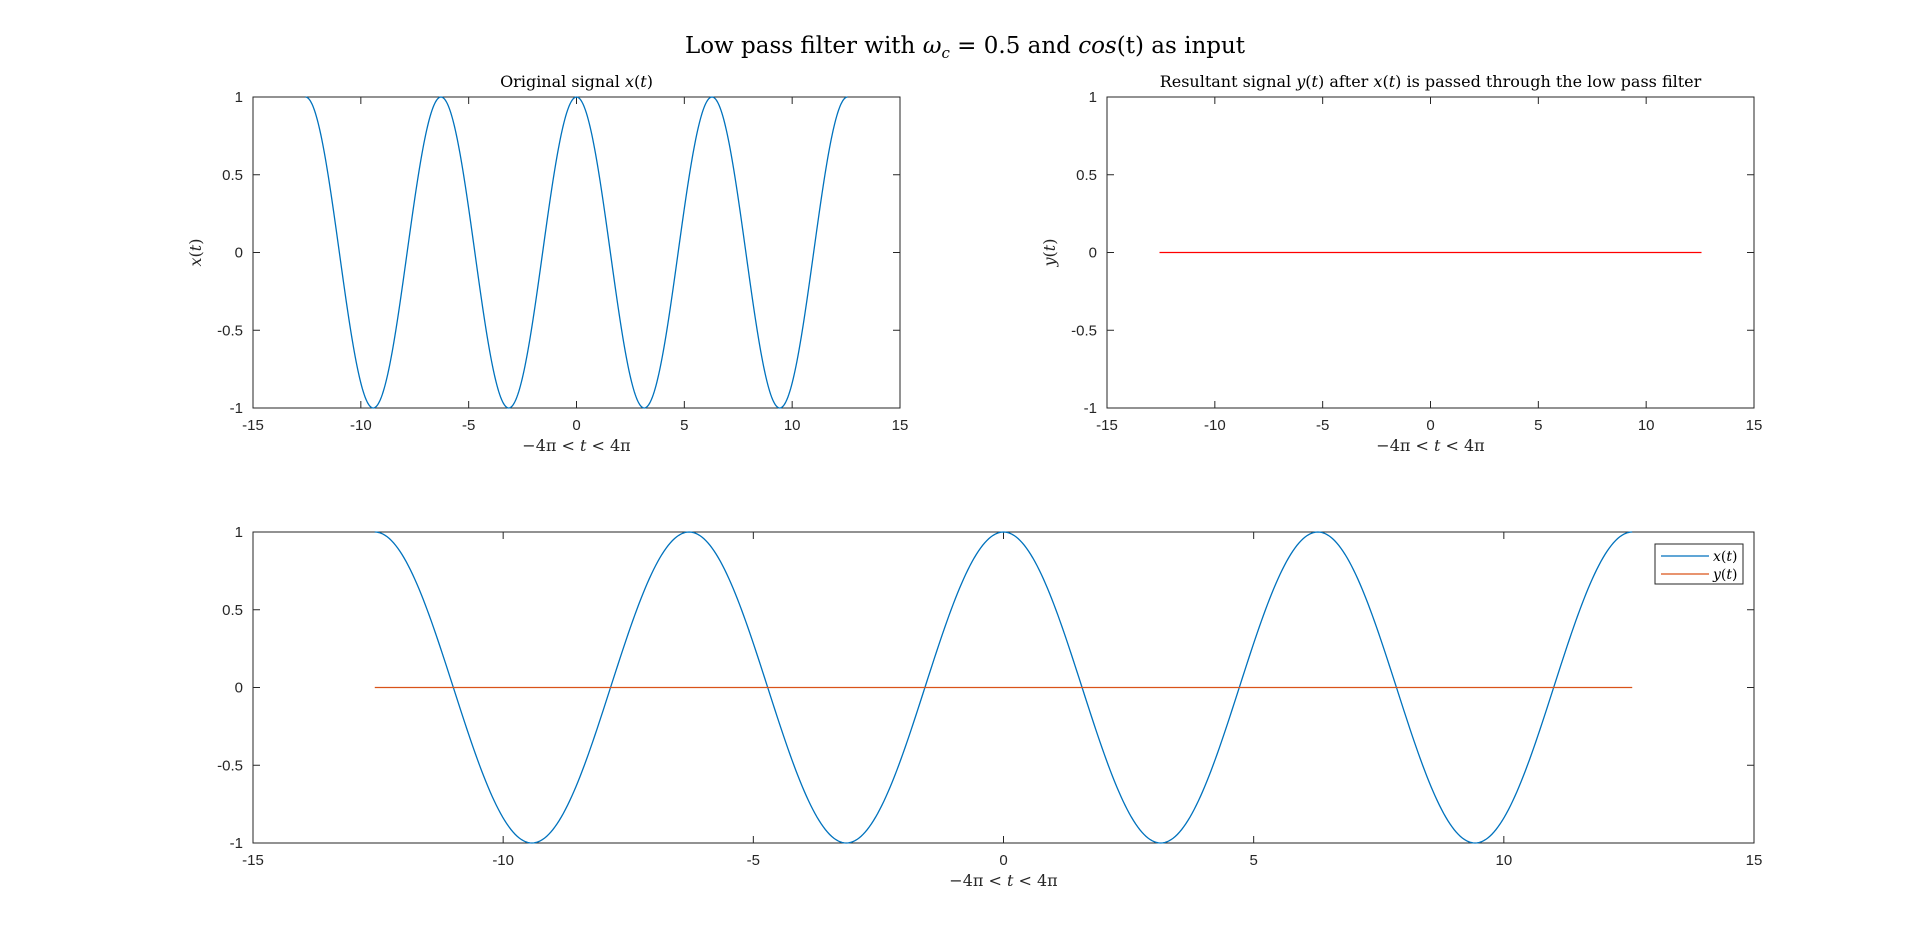 The height and width of the screenshot is (936, 1920). I want to click on legend-box, so click(1699, 564).